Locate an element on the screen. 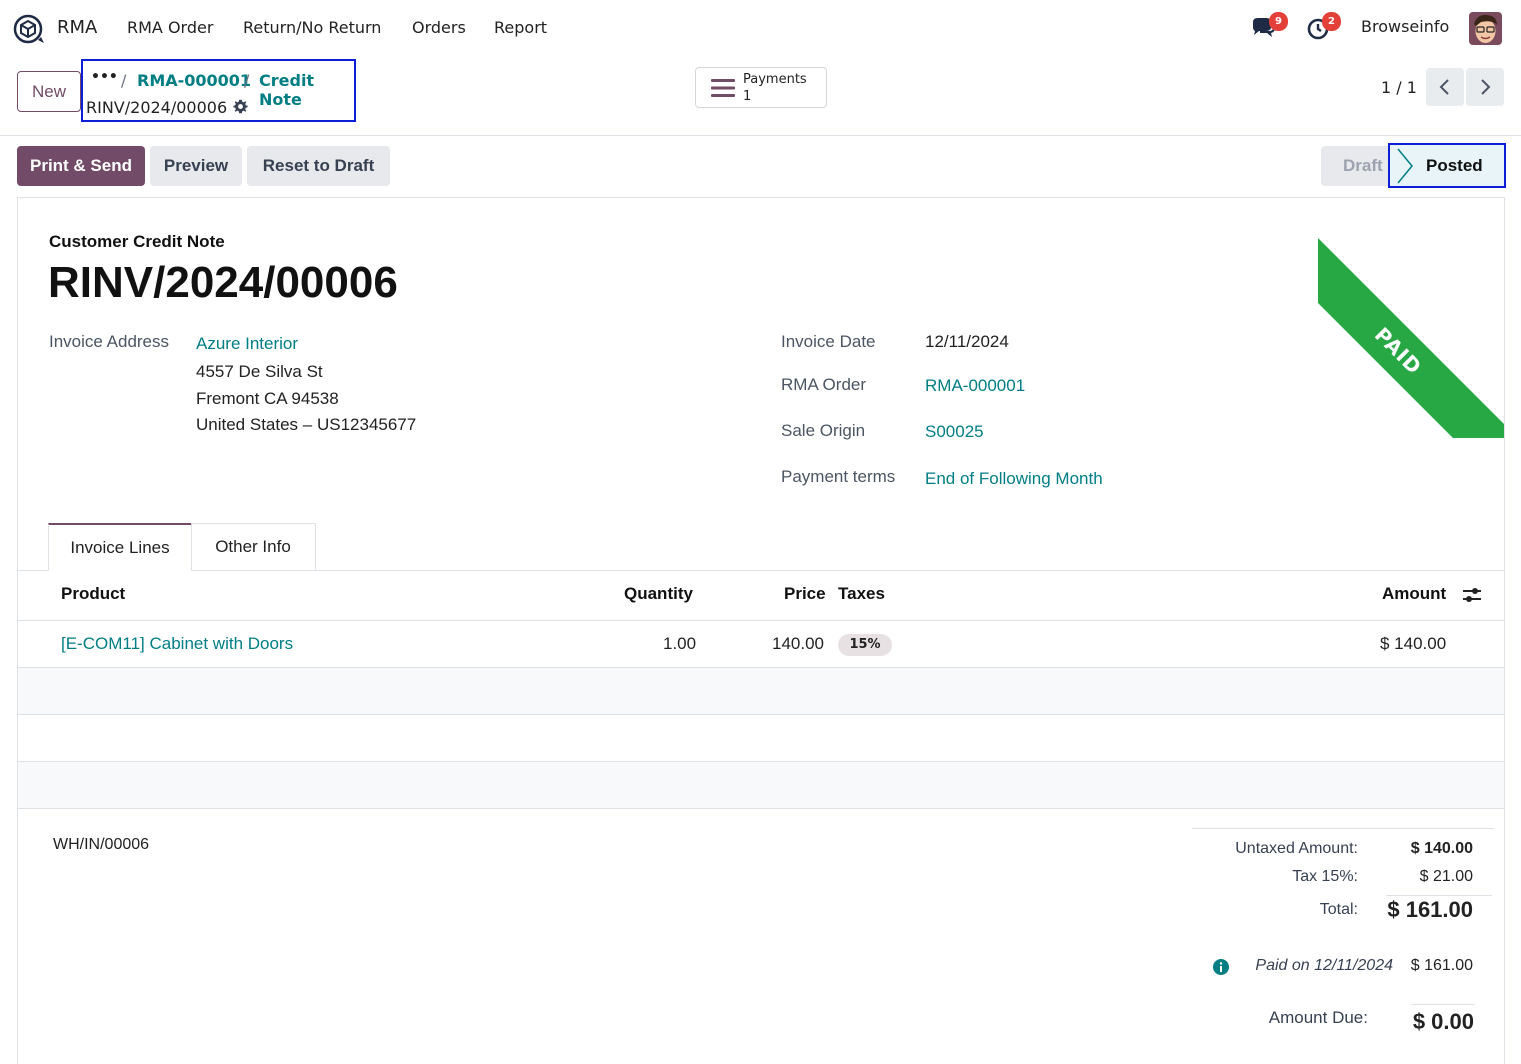 This screenshot has width=1521, height=1064. breadcrumb-credit-note: Credit Note is located at coordinates (287, 90).